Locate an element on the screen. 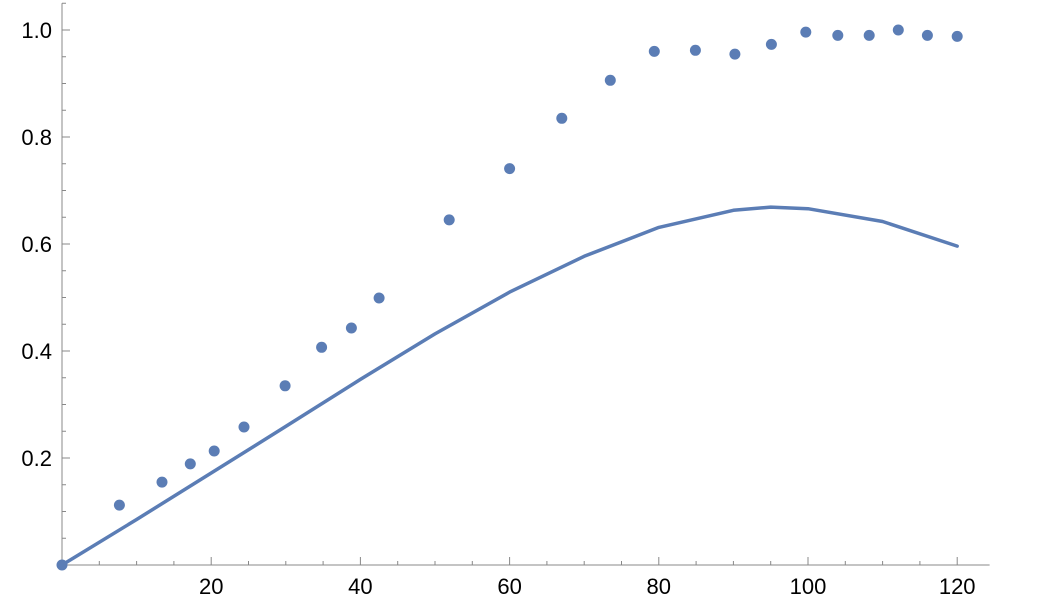 The image size is (1039, 611). y-tick-label: 0.8 is located at coordinates (36, 137).